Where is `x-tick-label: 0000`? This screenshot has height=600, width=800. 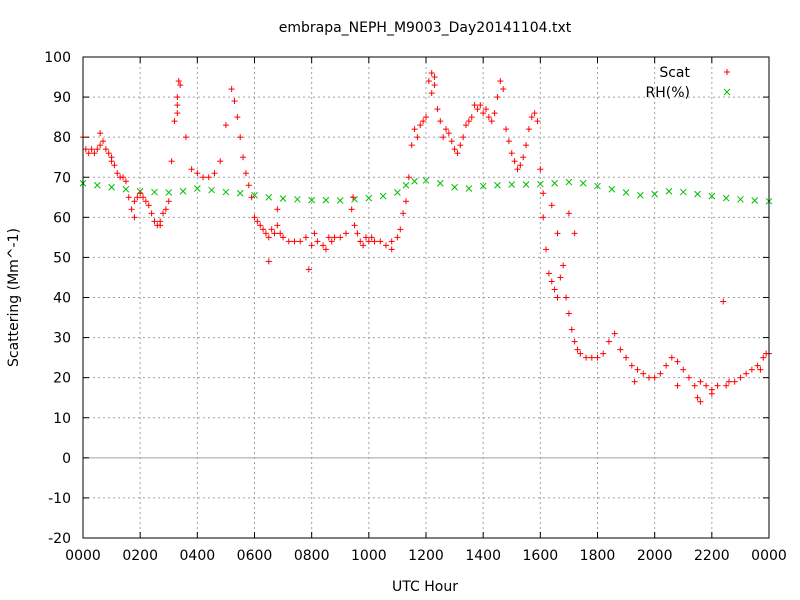
x-tick-label: 0000 is located at coordinates (83, 556).